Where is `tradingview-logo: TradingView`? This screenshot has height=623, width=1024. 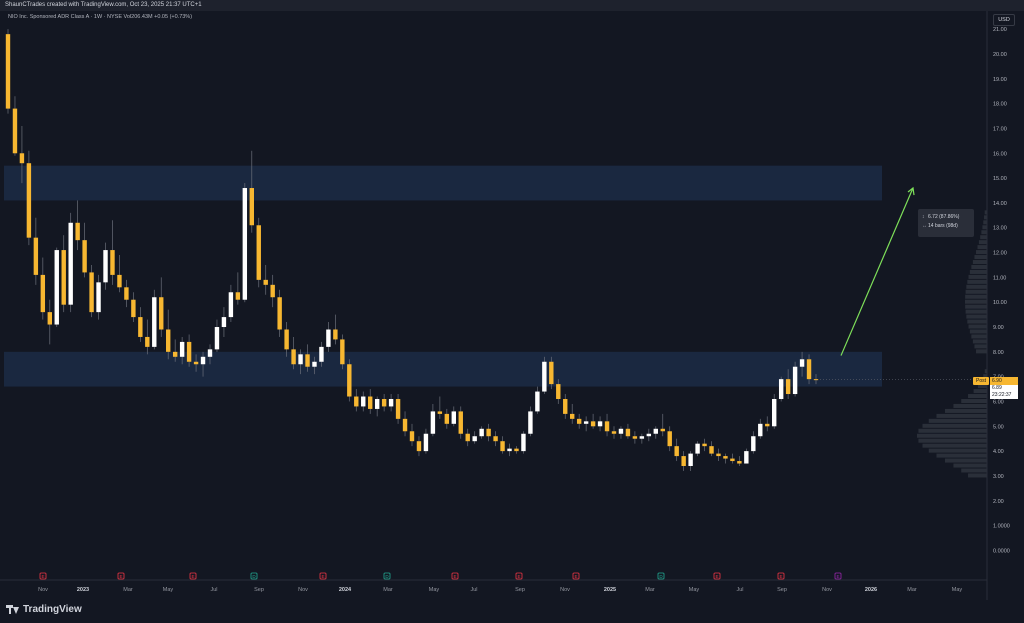 tradingview-logo: TradingView is located at coordinates (44, 609).